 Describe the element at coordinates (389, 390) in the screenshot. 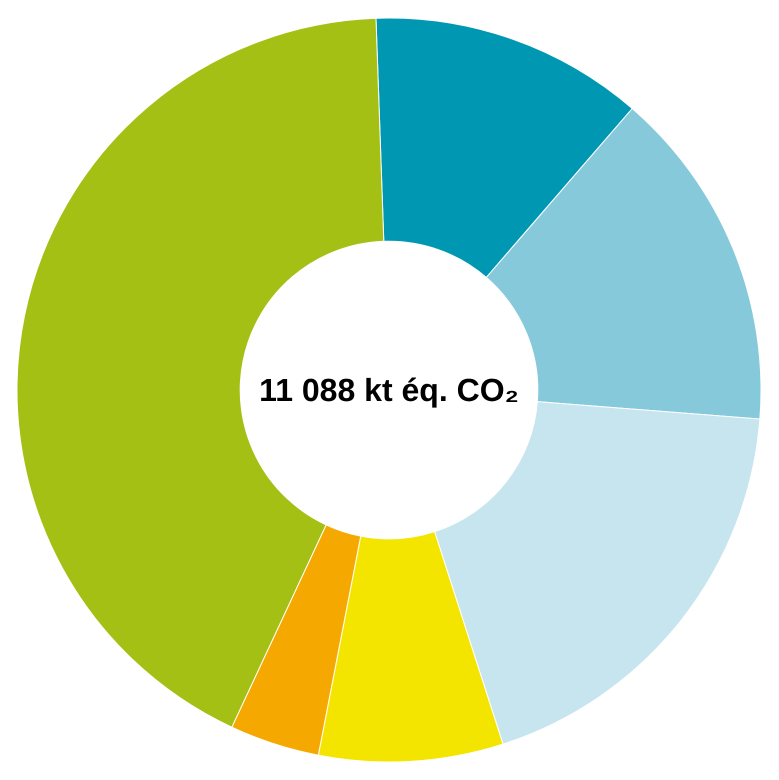

I see `text: 11 088 kt éq. CO₂` at that location.